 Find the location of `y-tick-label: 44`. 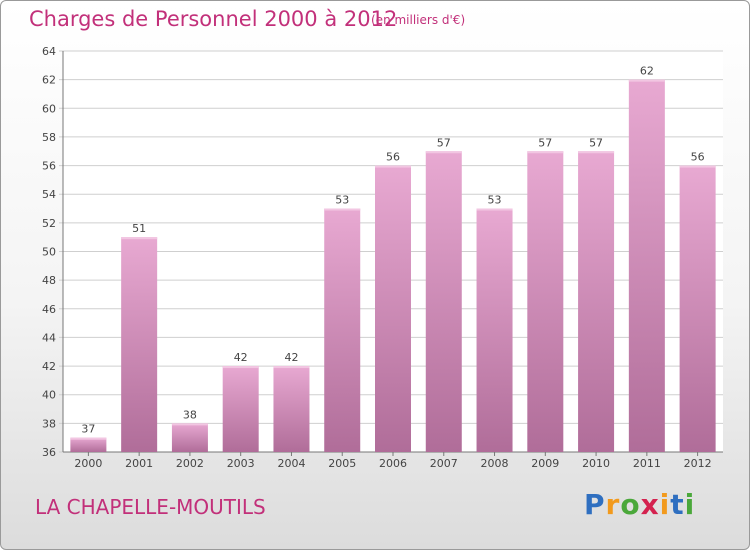

y-tick-label: 44 is located at coordinates (49, 337).